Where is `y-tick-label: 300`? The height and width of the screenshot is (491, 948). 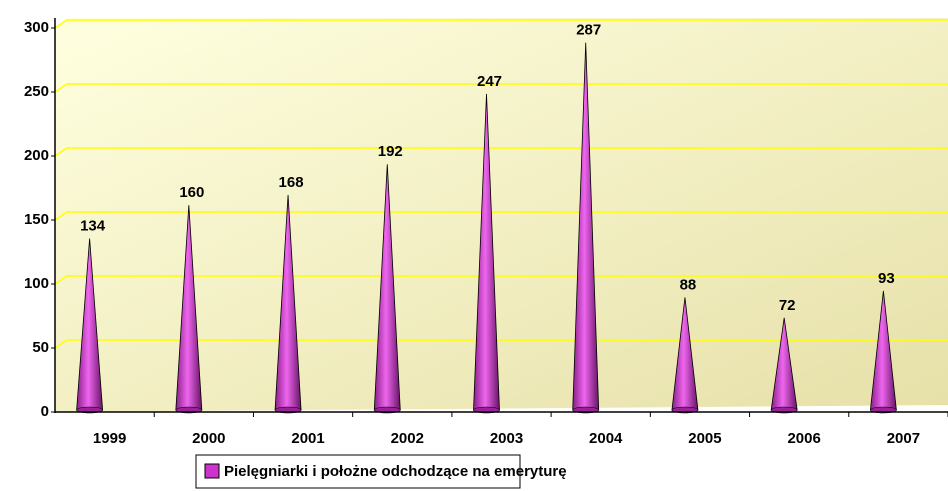
y-tick-label: 300 is located at coordinates (36, 27).